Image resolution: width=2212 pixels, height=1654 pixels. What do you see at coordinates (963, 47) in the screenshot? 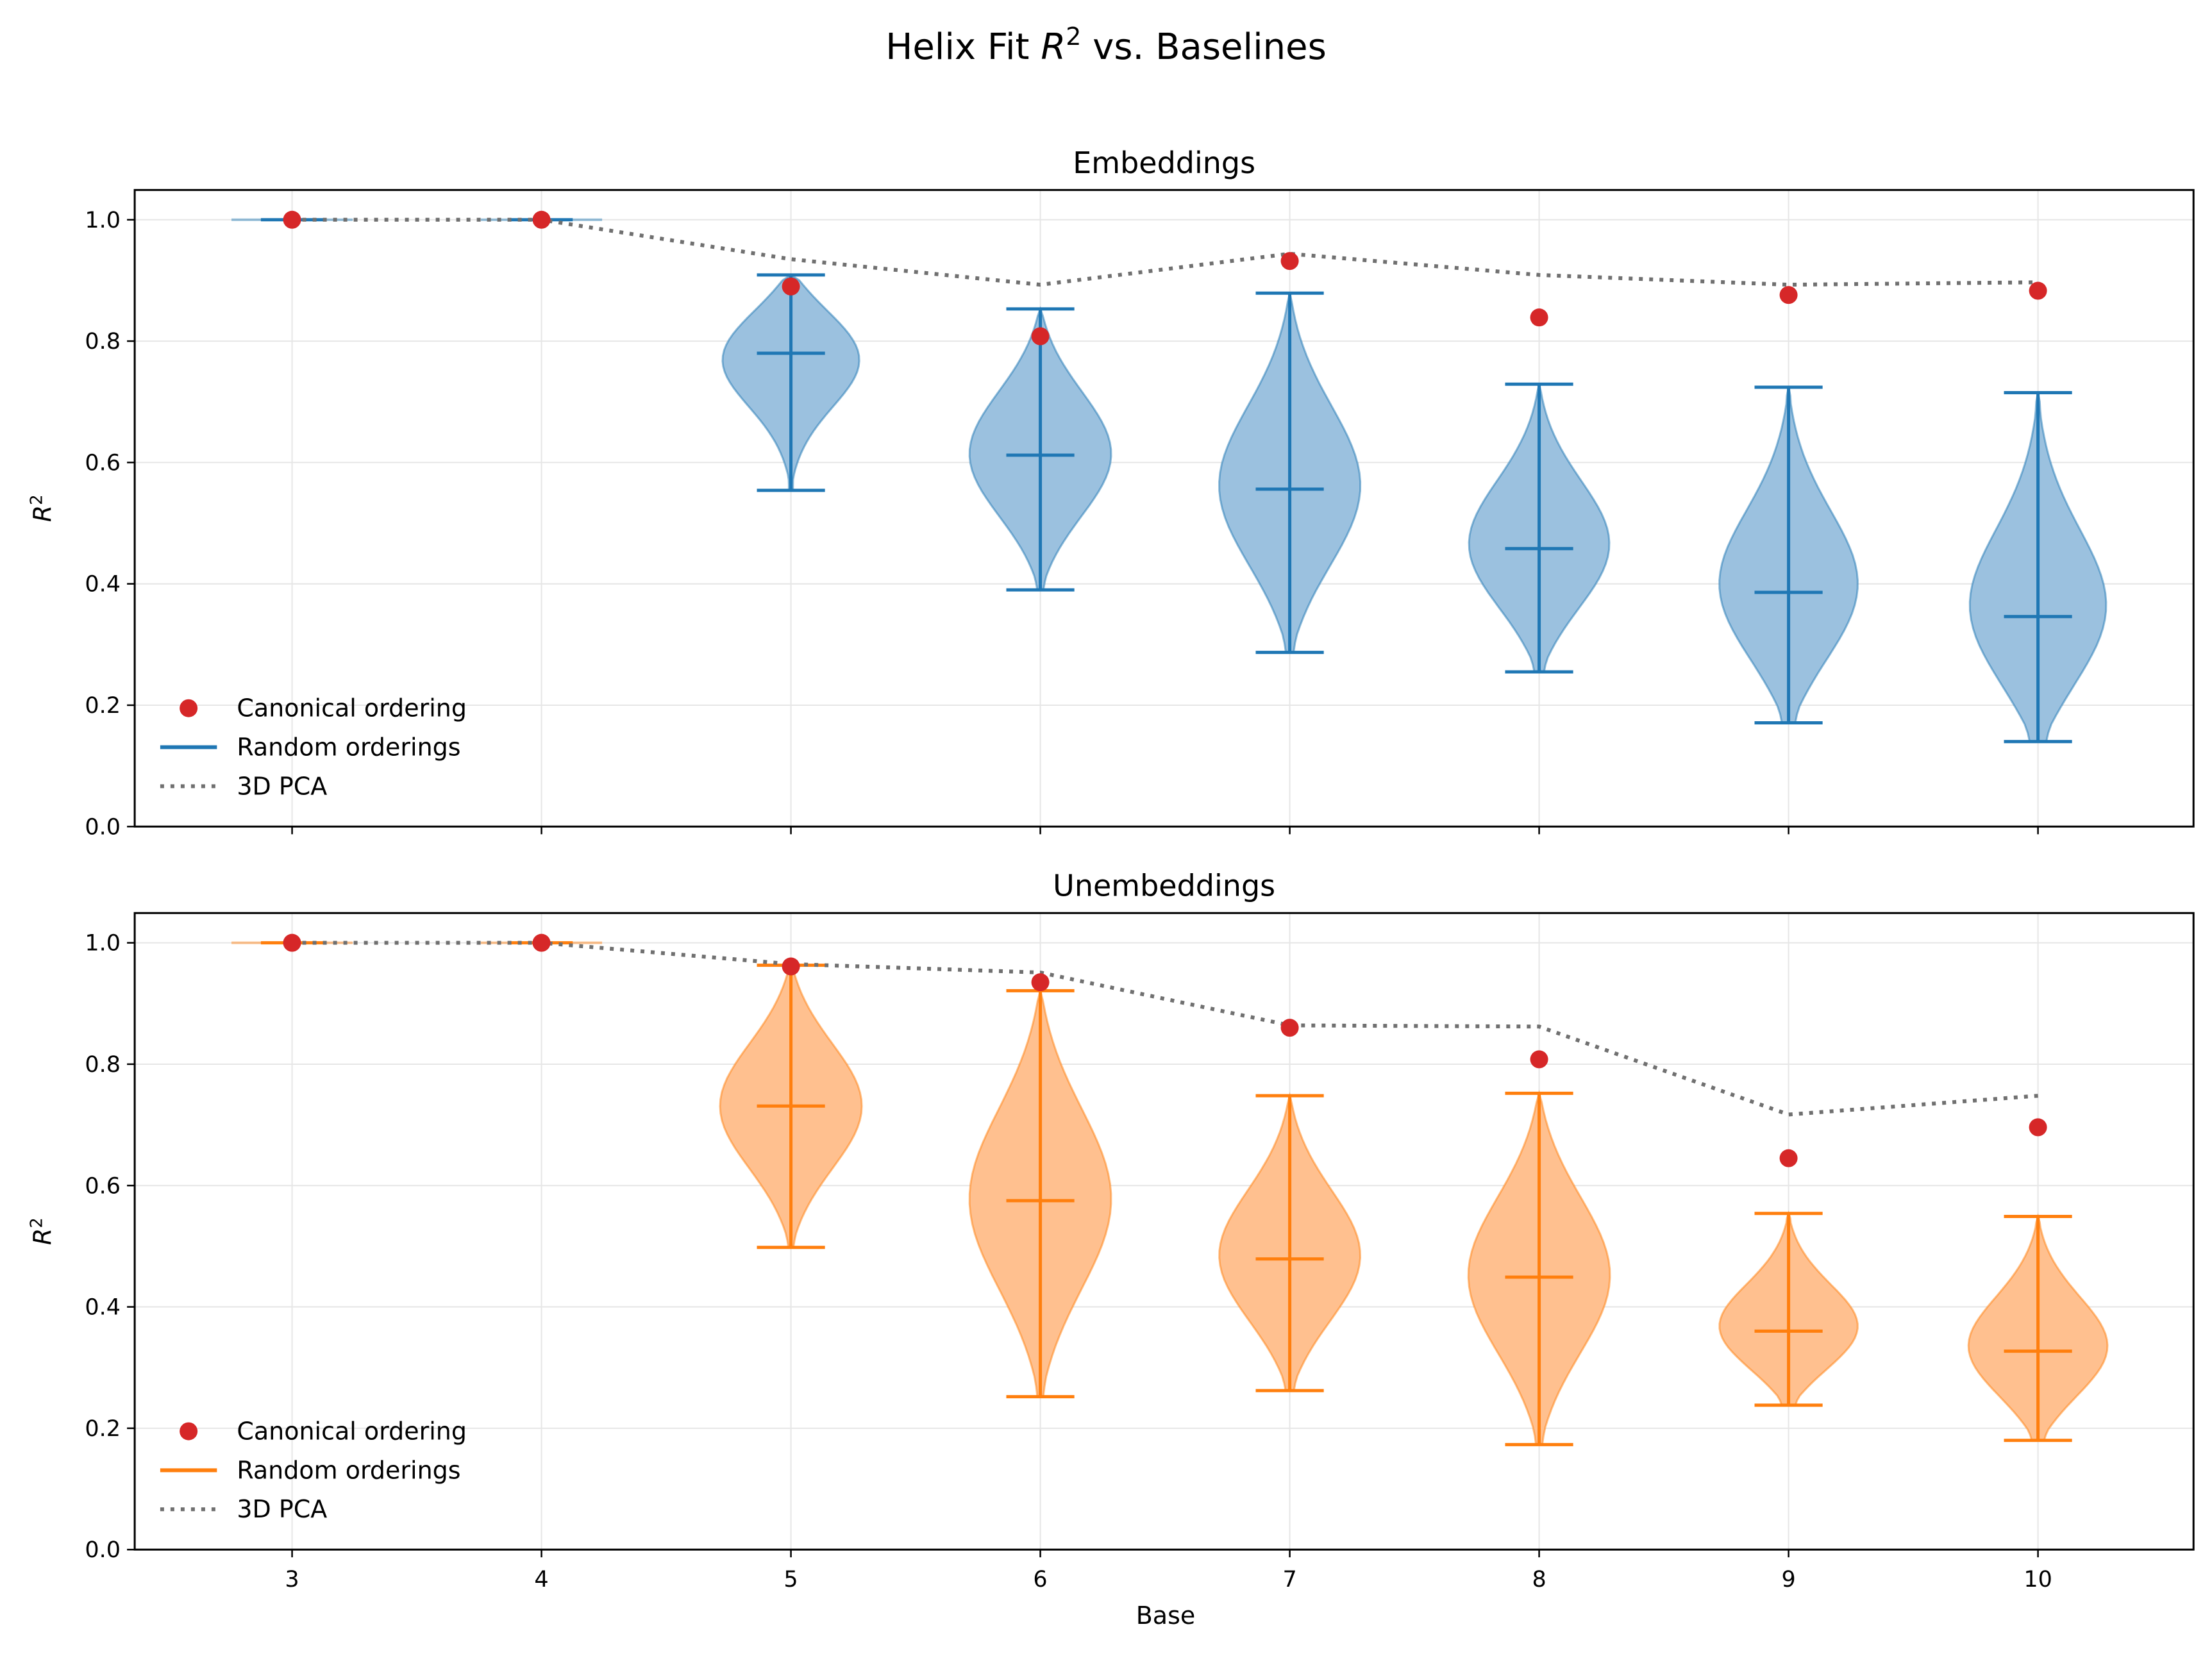
I see `title-prefix: Helix Fit` at bounding box center [963, 47].